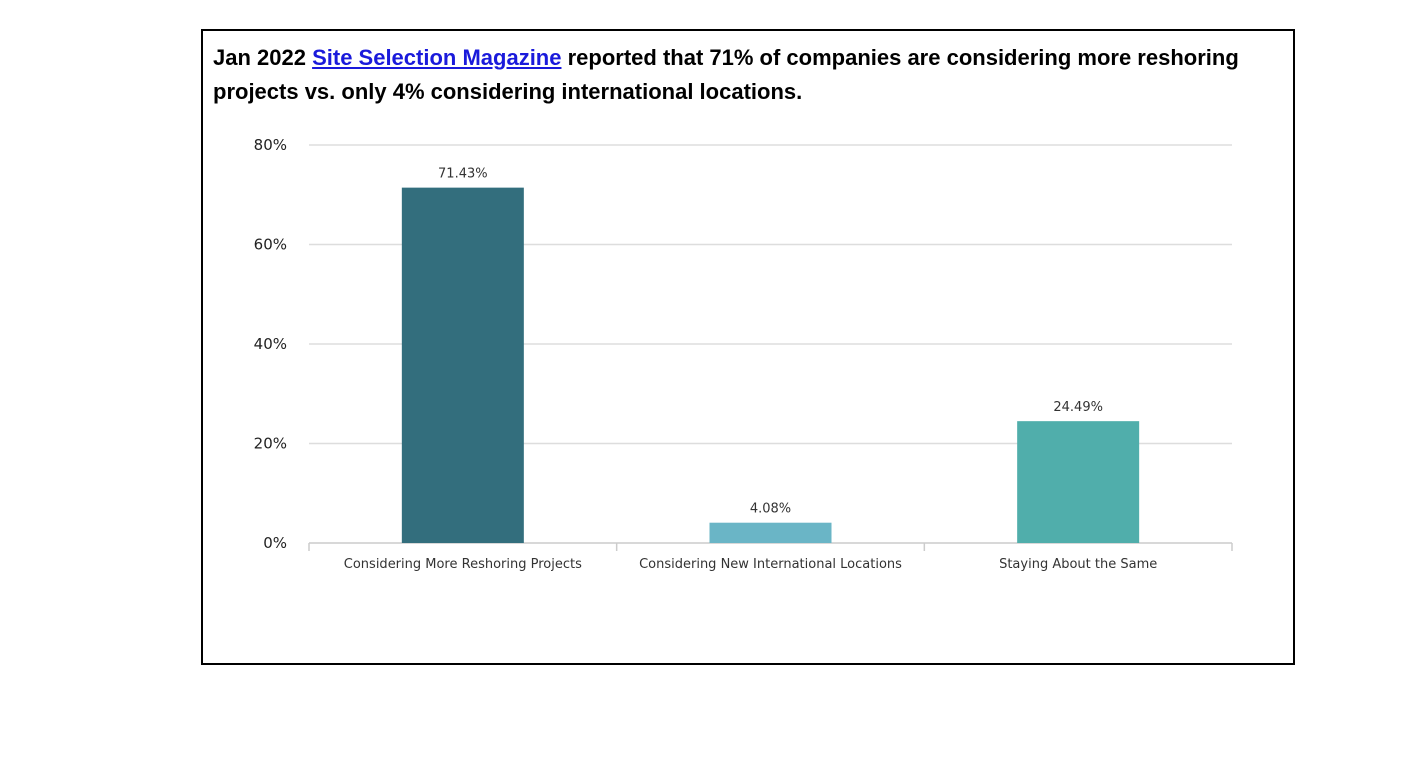 The height and width of the screenshot is (766, 1420). Describe the element at coordinates (1078, 407) in the screenshot. I see `data-label: 24.49%` at that location.